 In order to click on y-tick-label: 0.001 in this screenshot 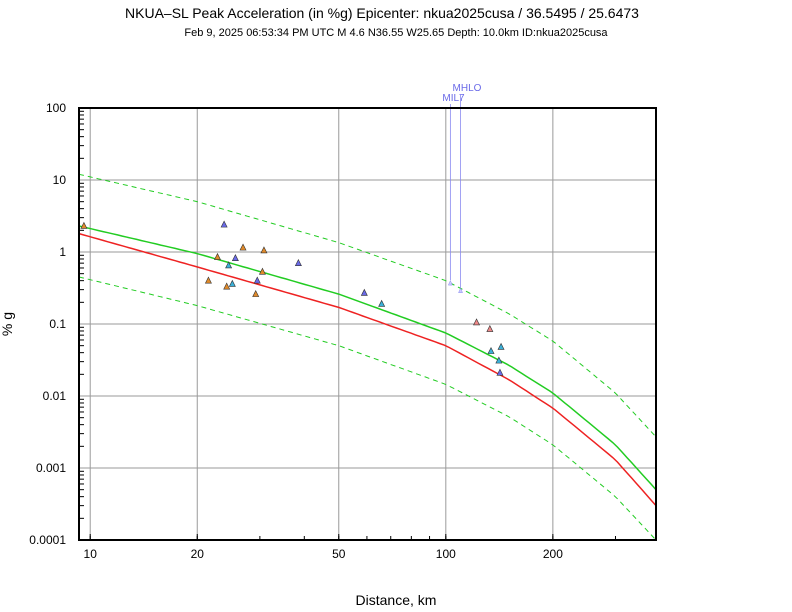, I will do `click(51, 468)`.